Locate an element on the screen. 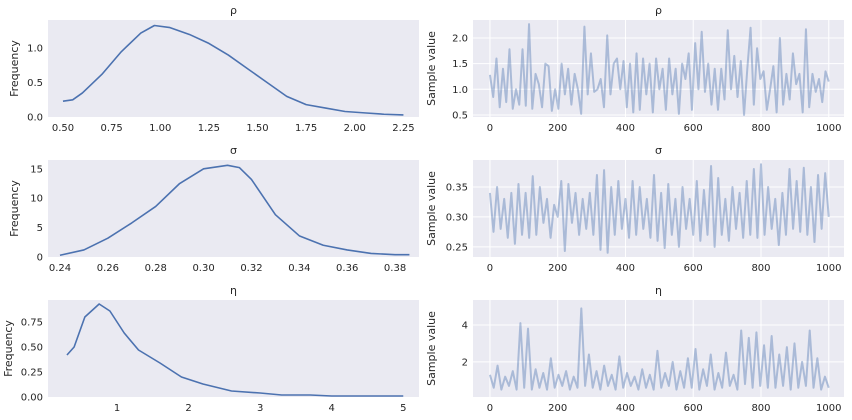  y-tick-label: 0.00 is located at coordinates (32, 398).